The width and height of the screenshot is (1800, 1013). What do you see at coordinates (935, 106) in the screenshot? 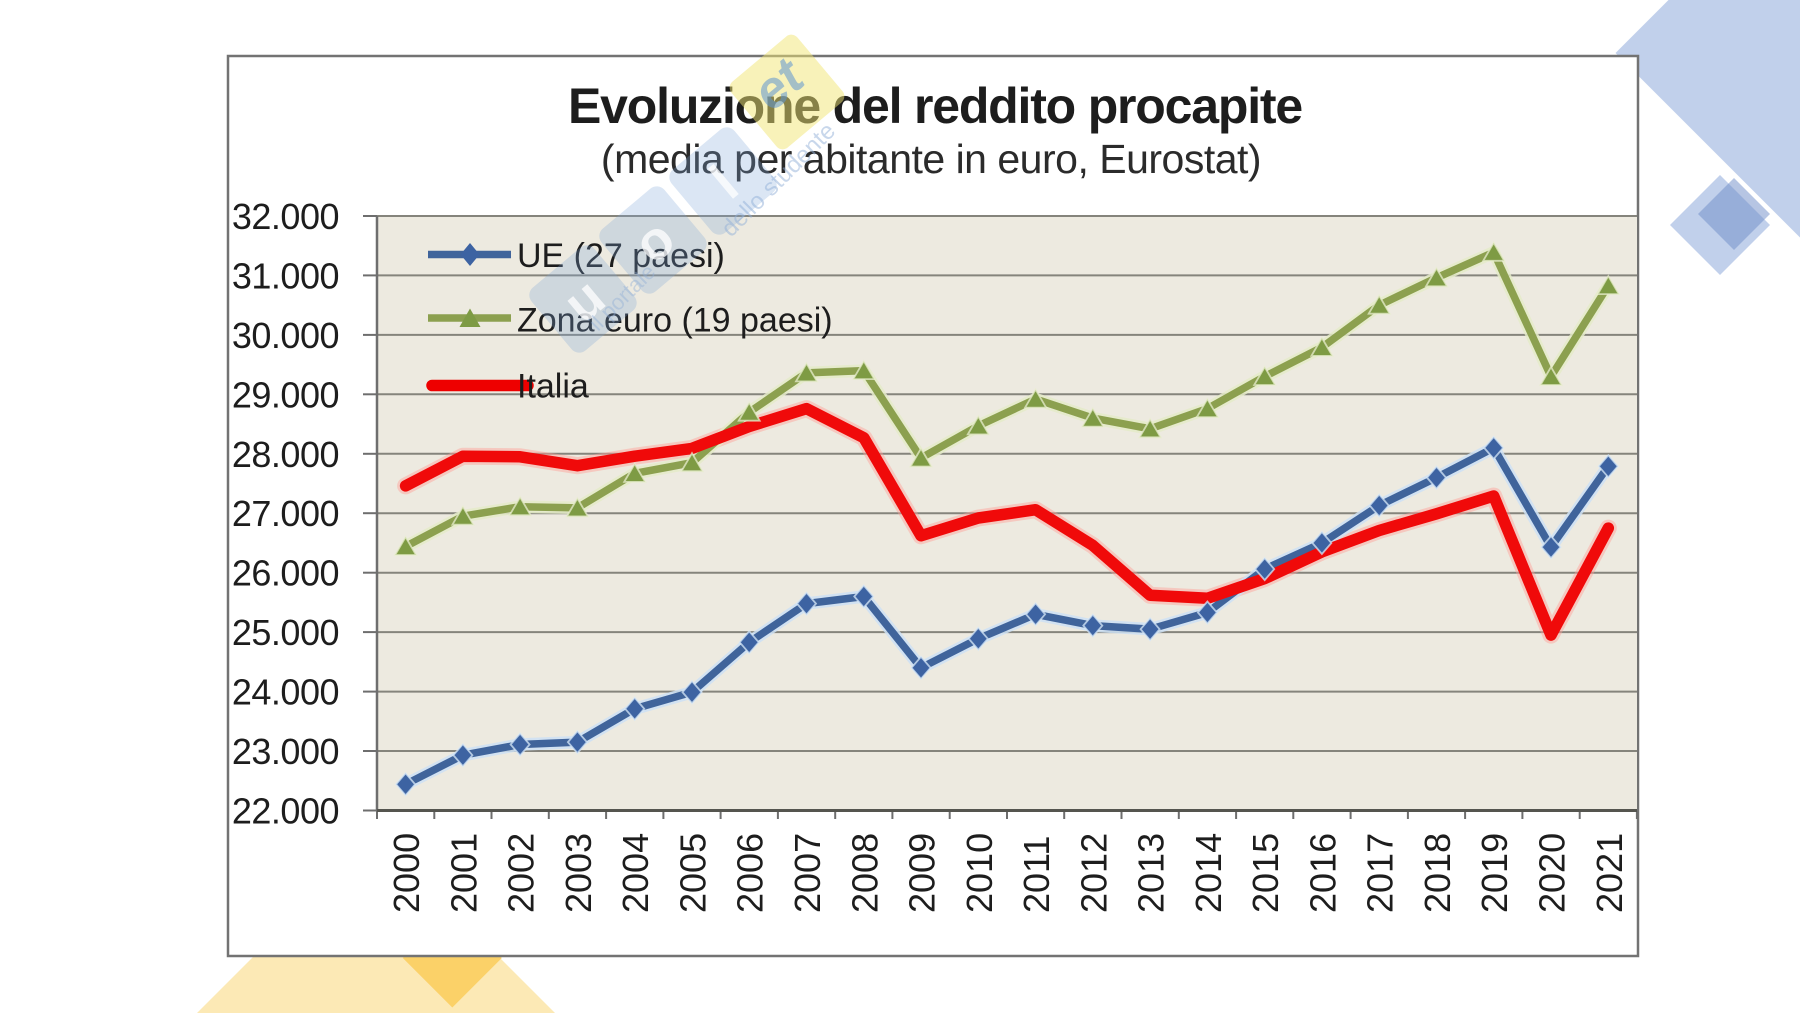
I see `svg-text:Evoluzione del reddito procapi: Evoluzione del reddito procapite` at bounding box center [935, 106].